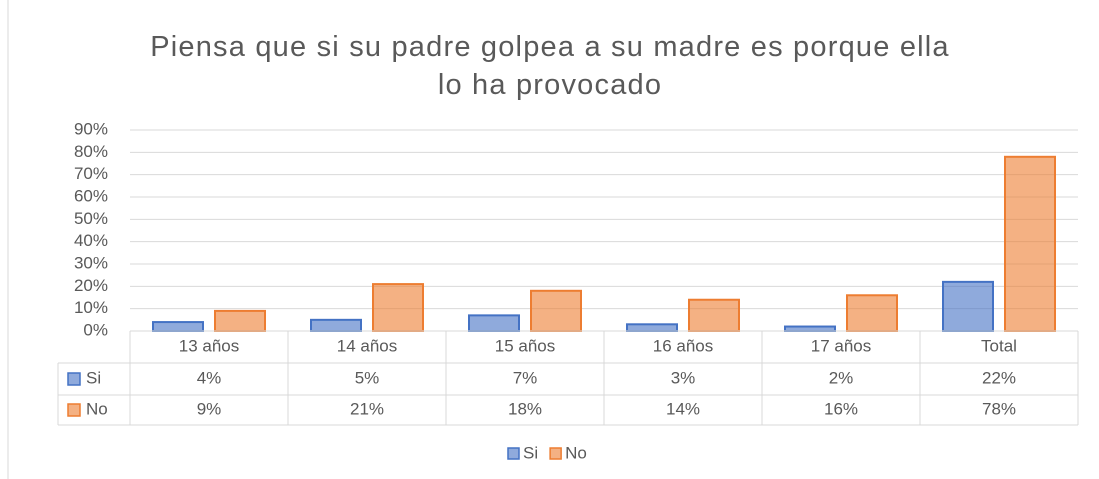  I want to click on legend-label: Si, so click(530, 452).